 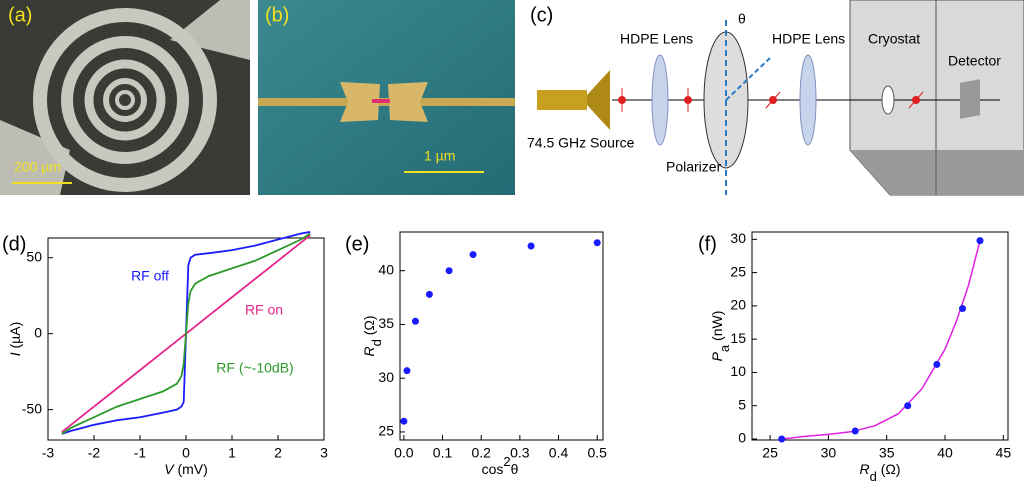 I want to click on label-part: V, so click(x=169, y=469).